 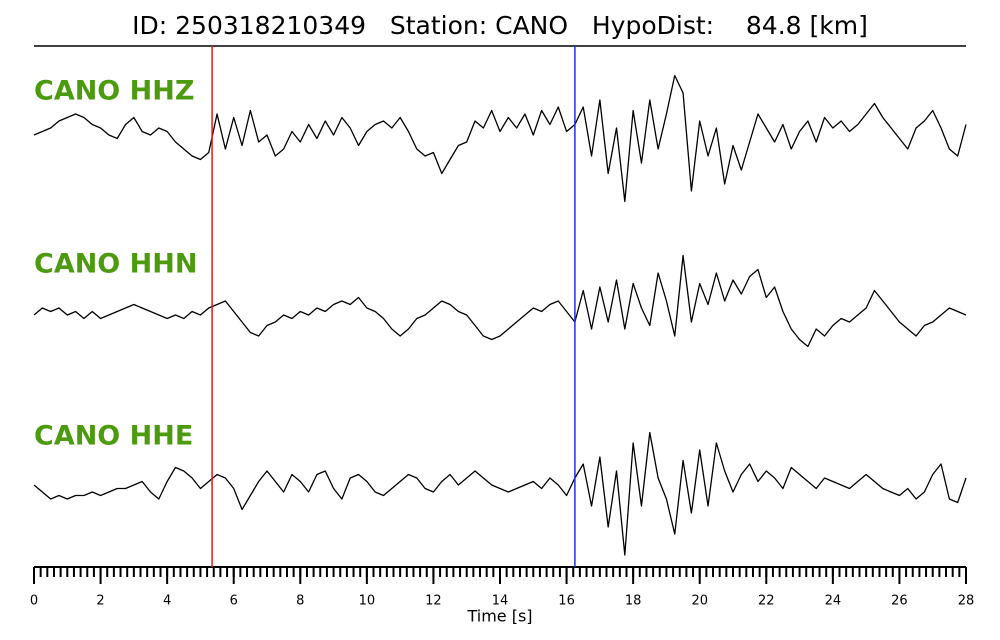 I want to click on x-tick-label: 0, so click(x=34, y=601).